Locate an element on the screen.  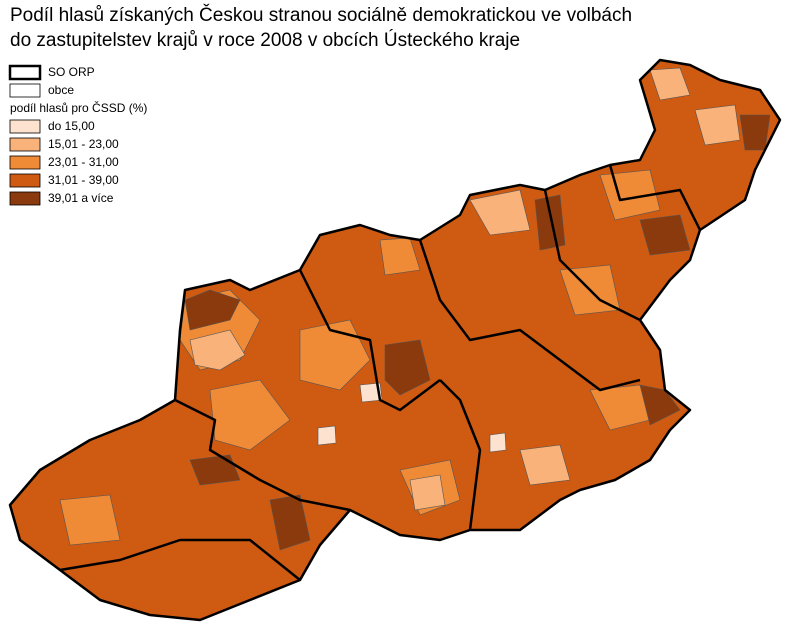
orp-swatch is located at coordinates (25, 72).